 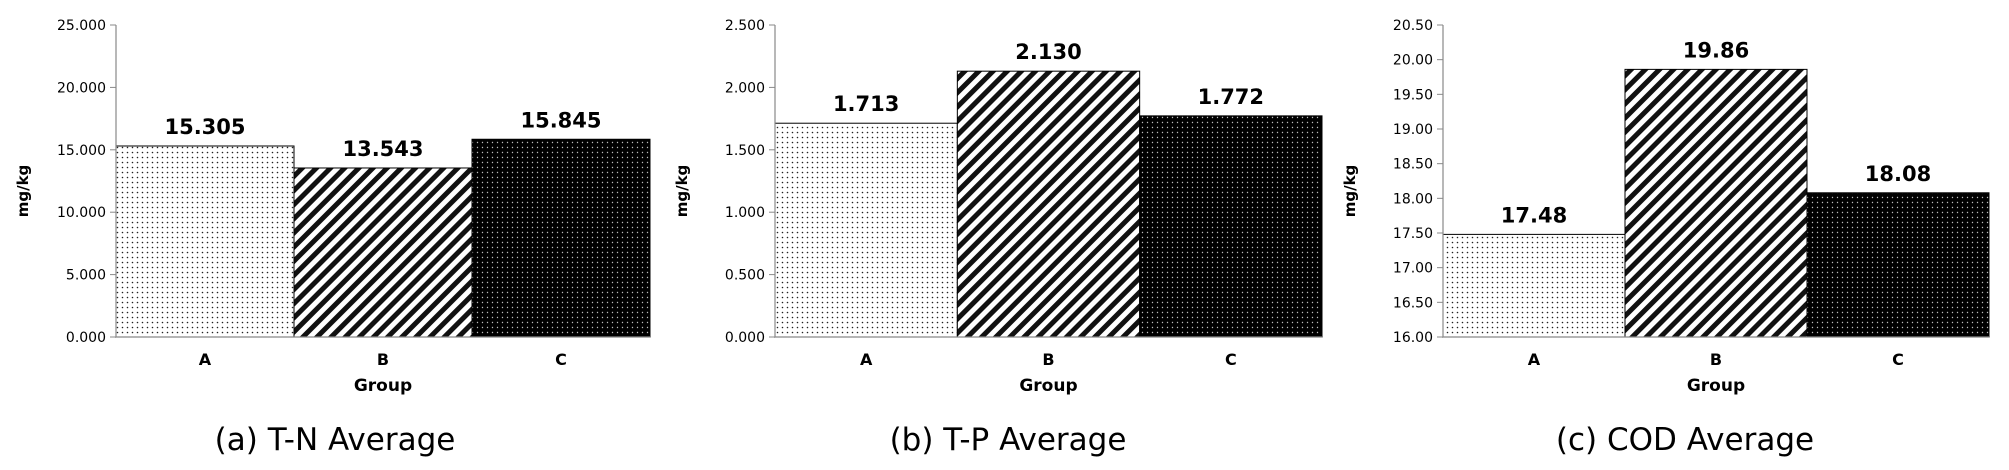 What do you see at coordinates (86, 276) in the screenshot?
I see `y-tick-label: 5.000` at bounding box center [86, 276].